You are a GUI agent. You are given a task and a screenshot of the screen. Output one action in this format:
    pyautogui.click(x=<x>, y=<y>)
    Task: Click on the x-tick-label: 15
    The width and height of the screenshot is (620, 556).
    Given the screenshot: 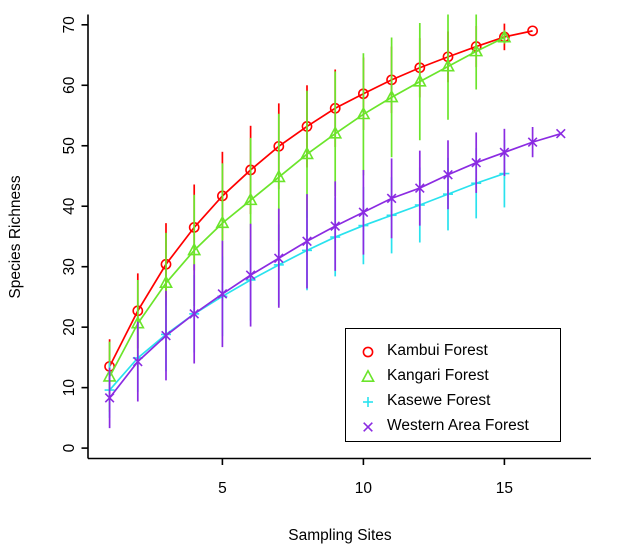 What is the action you would take?
    pyautogui.click(x=504, y=488)
    